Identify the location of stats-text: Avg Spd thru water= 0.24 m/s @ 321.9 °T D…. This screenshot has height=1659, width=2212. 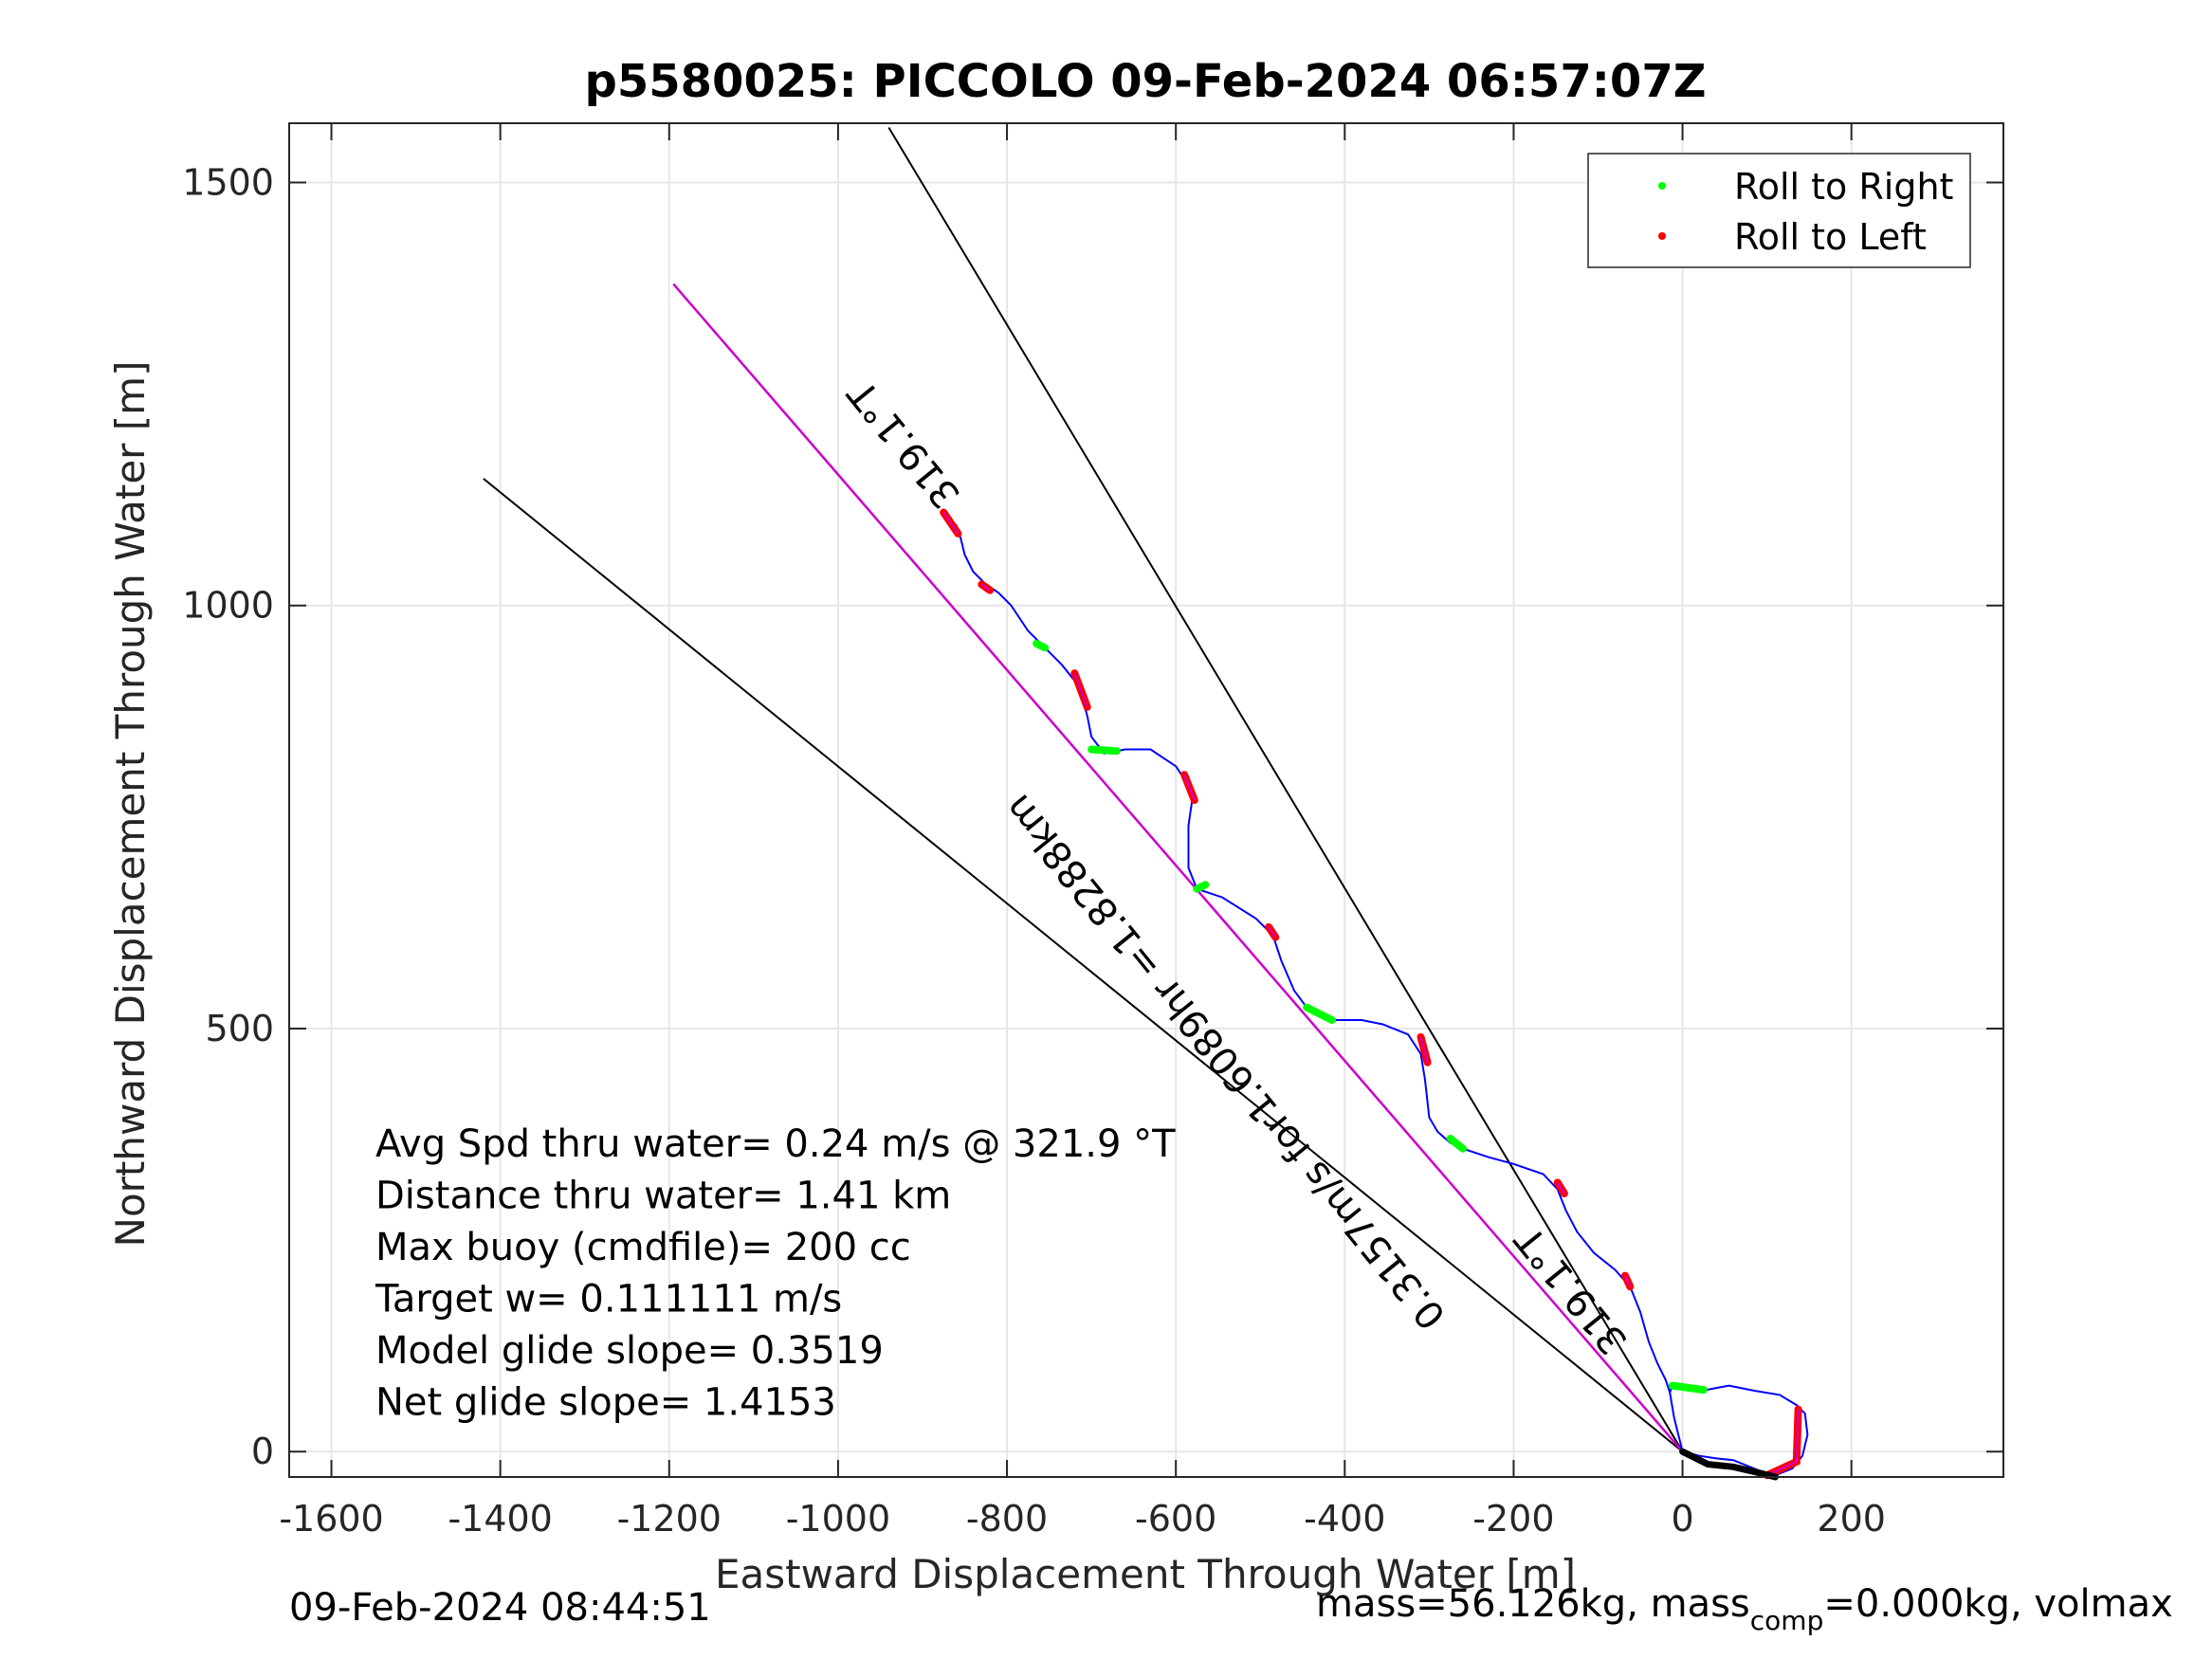
(775, 1273).